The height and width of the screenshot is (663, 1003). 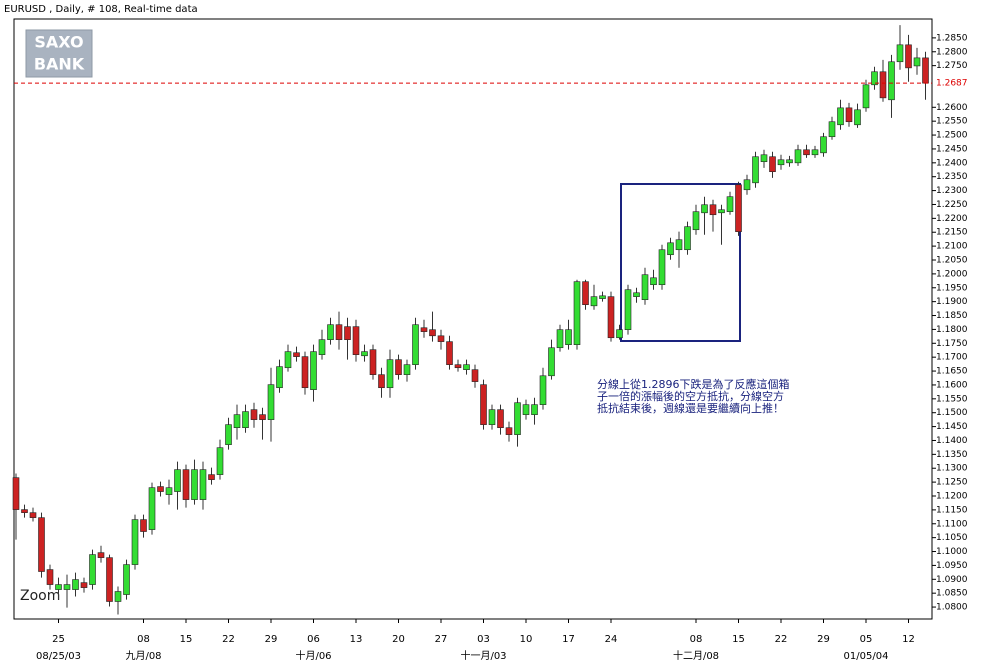 What do you see at coordinates (952, 372) in the screenshot?
I see `y-tick-label: 1.1650` at bounding box center [952, 372].